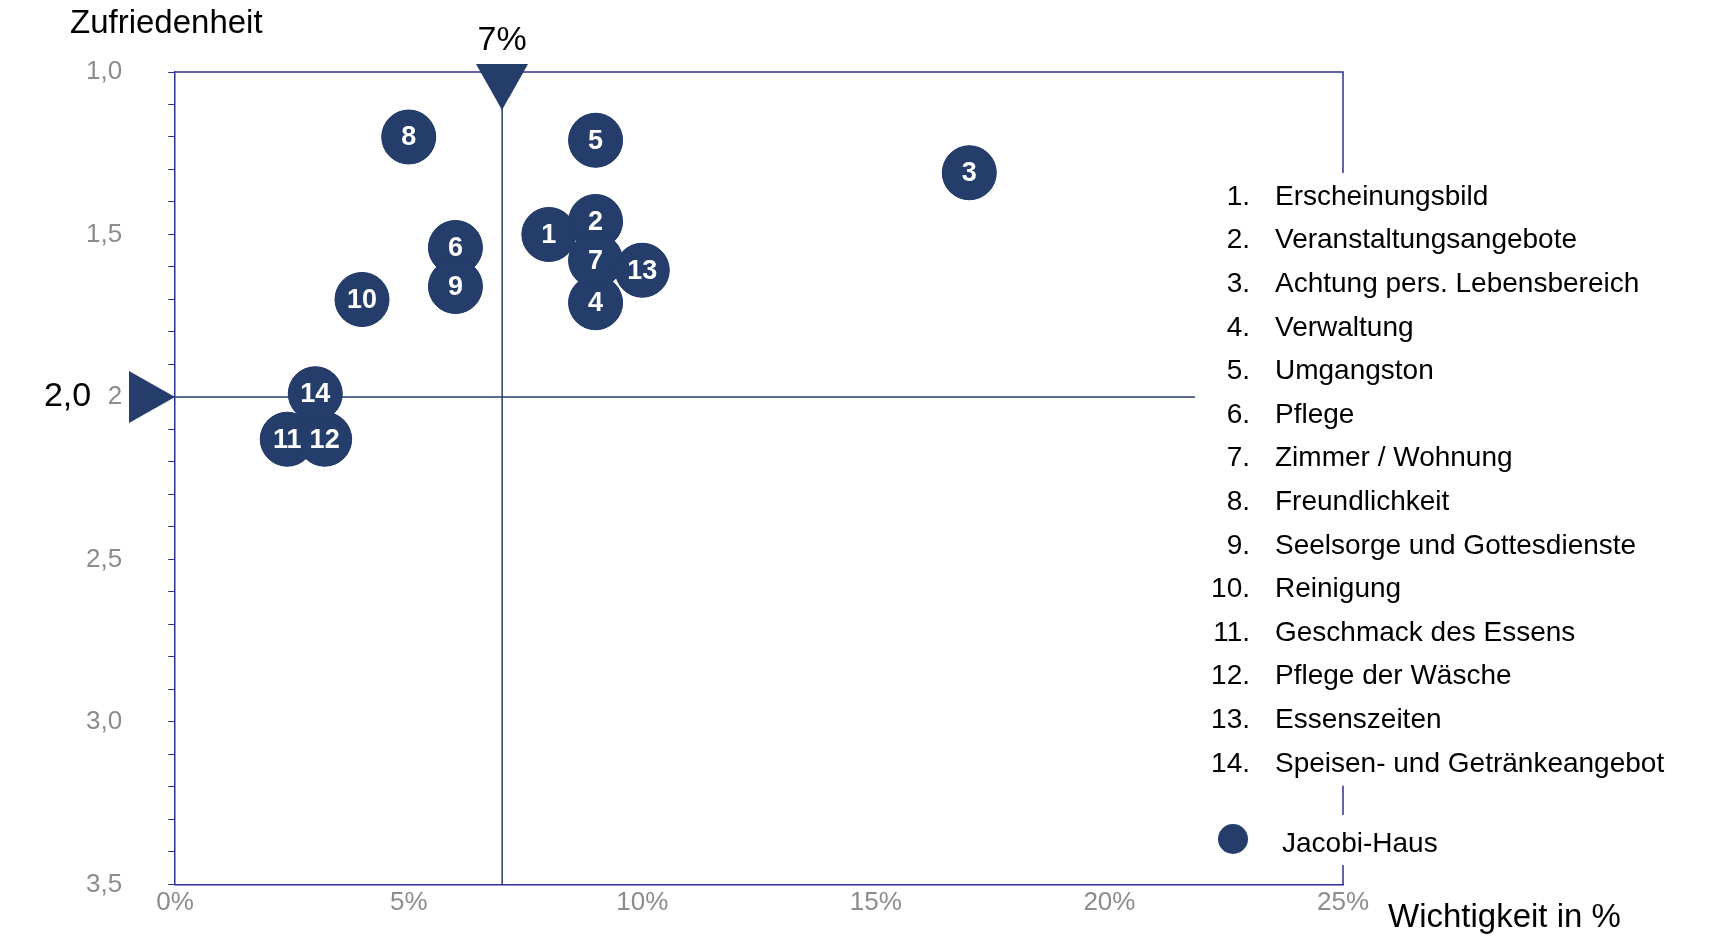 The height and width of the screenshot is (946, 1733). What do you see at coordinates (1402, 239) in the screenshot?
I see `annotation: 2. Veranstaltungsangebote` at bounding box center [1402, 239].